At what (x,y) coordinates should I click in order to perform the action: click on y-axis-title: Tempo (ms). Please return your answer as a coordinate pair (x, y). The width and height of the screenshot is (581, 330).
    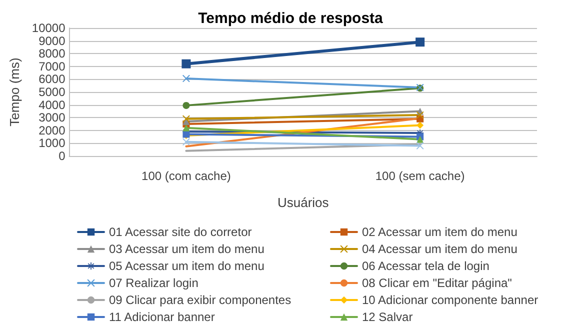
    Looking at the image, I should click on (14, 92).